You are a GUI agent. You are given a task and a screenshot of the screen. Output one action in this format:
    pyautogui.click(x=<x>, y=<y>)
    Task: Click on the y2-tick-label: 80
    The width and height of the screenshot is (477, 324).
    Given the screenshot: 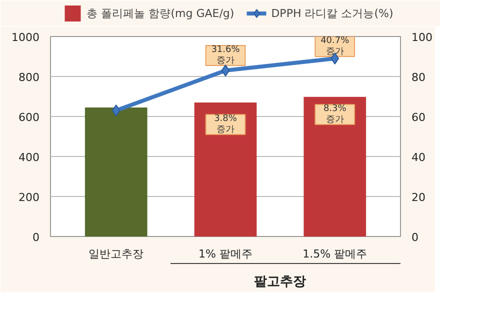 What is the action you would take?
    pyautogui.click(x=419, y=77)
    